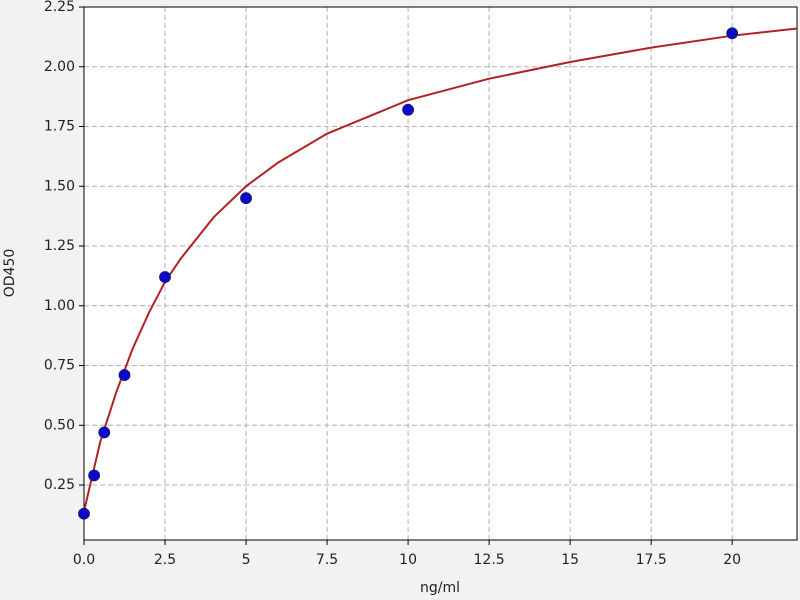 This screenshot has height=600, width=800. I want to click on x-tick-label: 2.5, so click(165, 560).